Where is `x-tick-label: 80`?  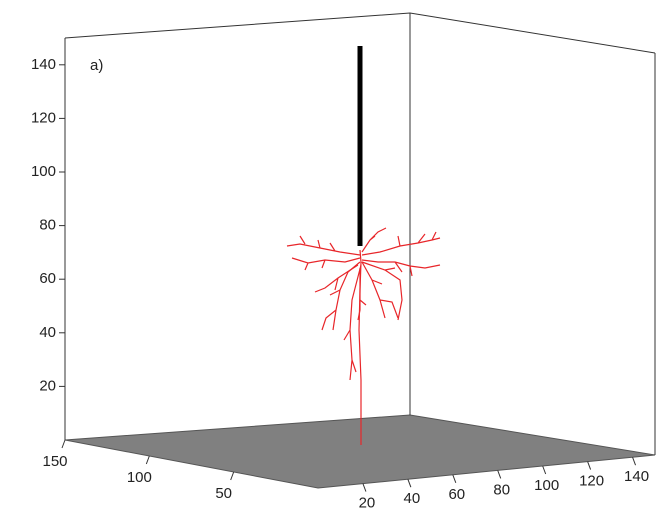 x-tick-label: 80 is located at coordinates (501, 489).